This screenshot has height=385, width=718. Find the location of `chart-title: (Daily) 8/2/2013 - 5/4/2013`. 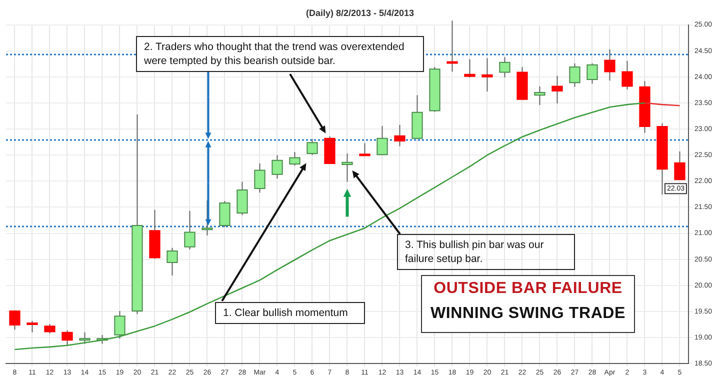

chart-title: (Daily) 8/2/2013 - 5/4/2013 is located at coordinates (360, 13).